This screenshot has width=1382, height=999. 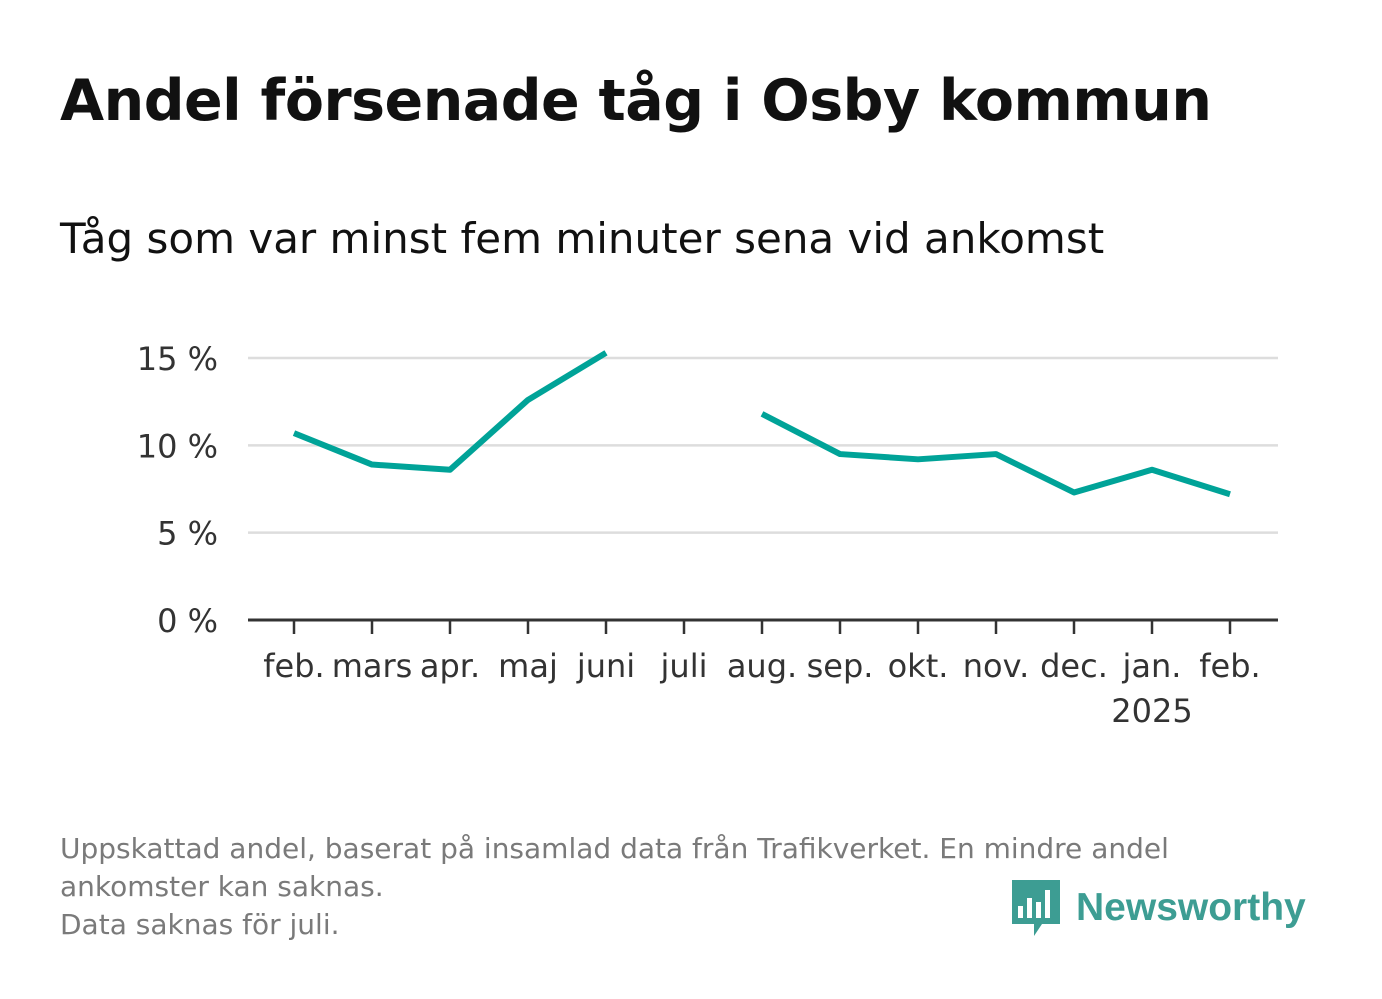 I want to click on y-tick-label: 15 %, so click(x=177, y=359).